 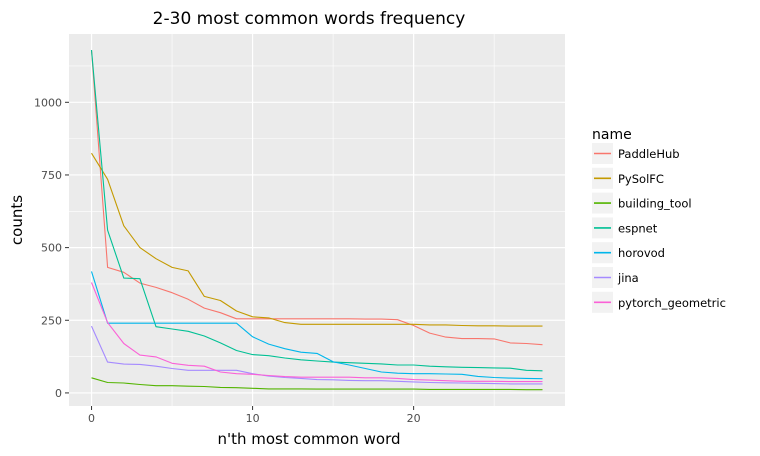 I want to click on y-tick-label: 1000, so click(x=48, y=102).